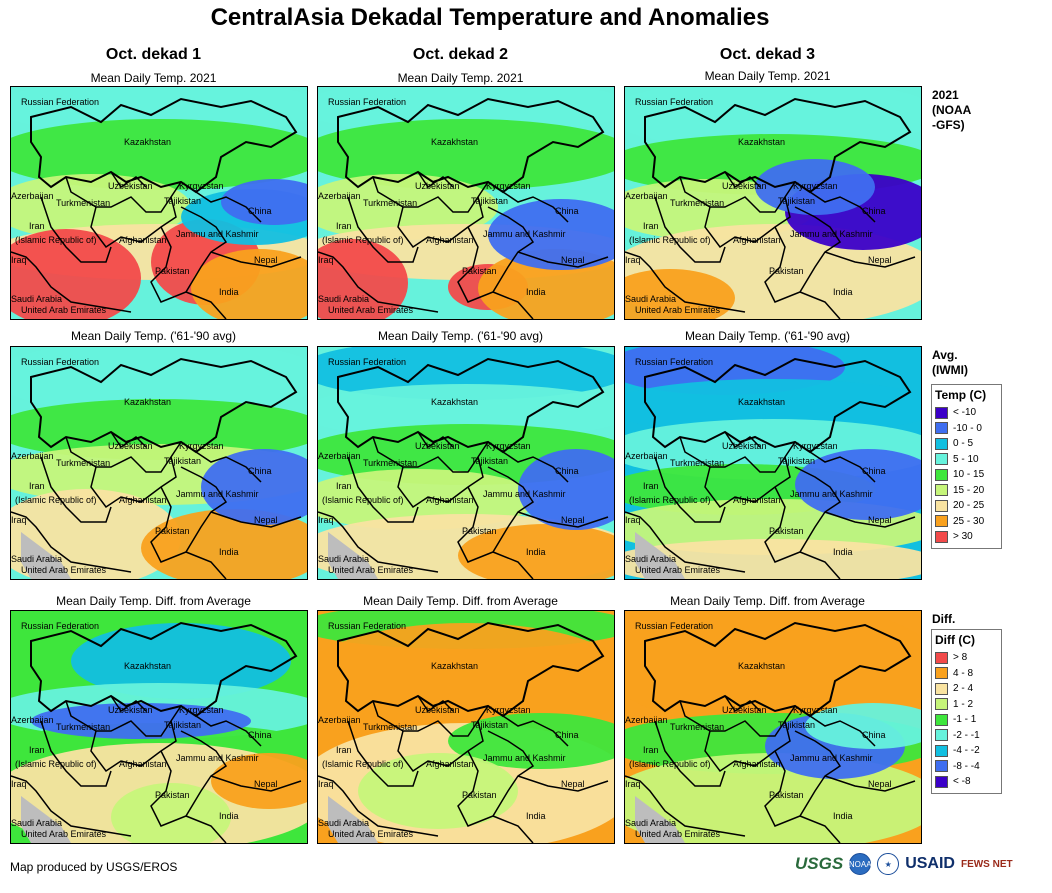  What do you see at coordinates (965, 413) in the screenshot?
I see `temp-legend-label: < -10` at bounding box center [965, 413].